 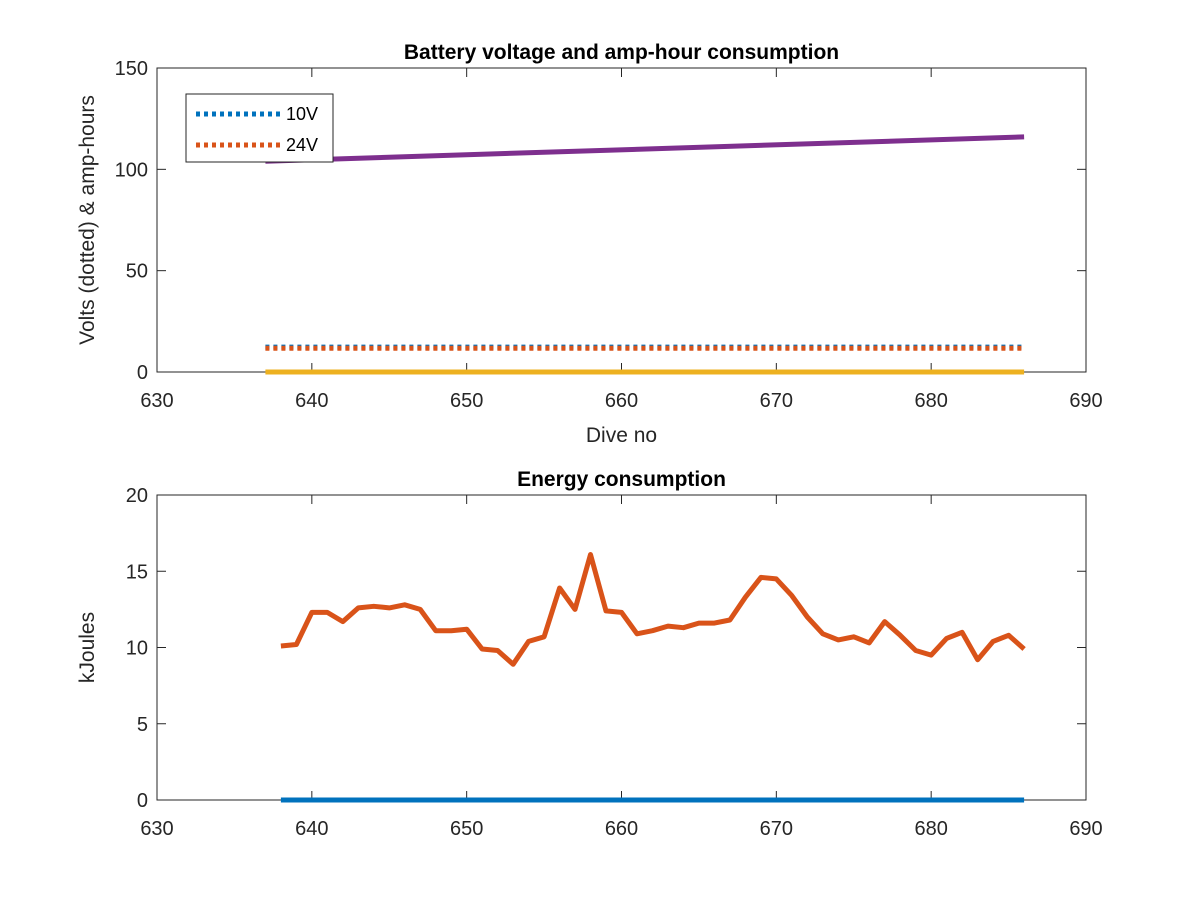 I want to click on y-tick-label: 100, so click(x=131, y=170).